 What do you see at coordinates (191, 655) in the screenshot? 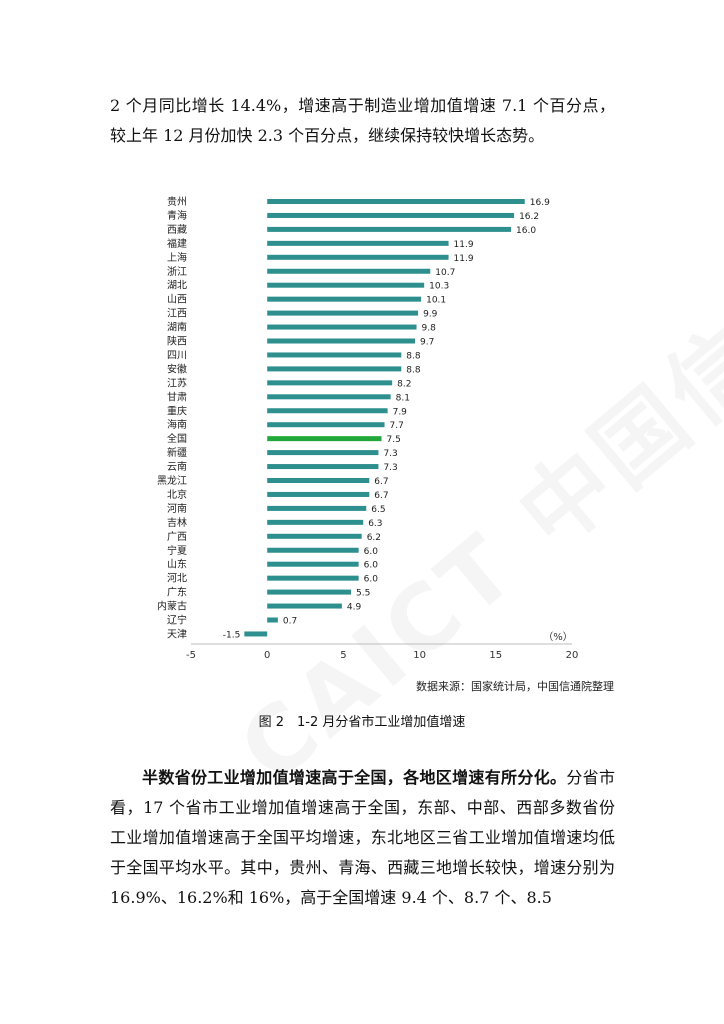
I see `x-tick-label: -5` at bounding box center [191, 655].